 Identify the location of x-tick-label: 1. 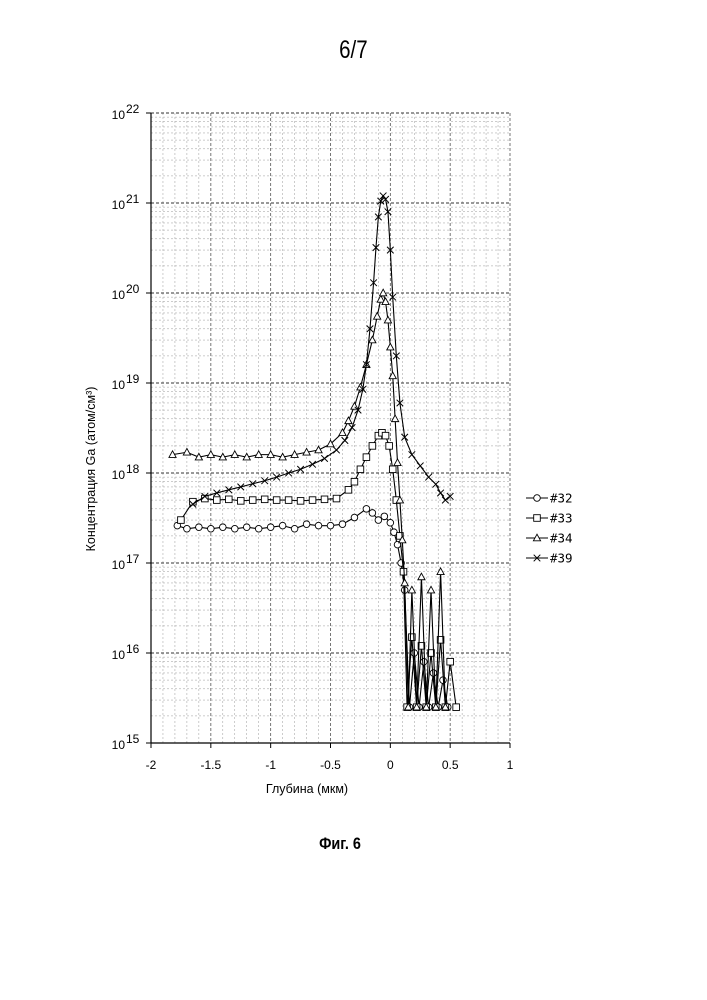
(510, 765).